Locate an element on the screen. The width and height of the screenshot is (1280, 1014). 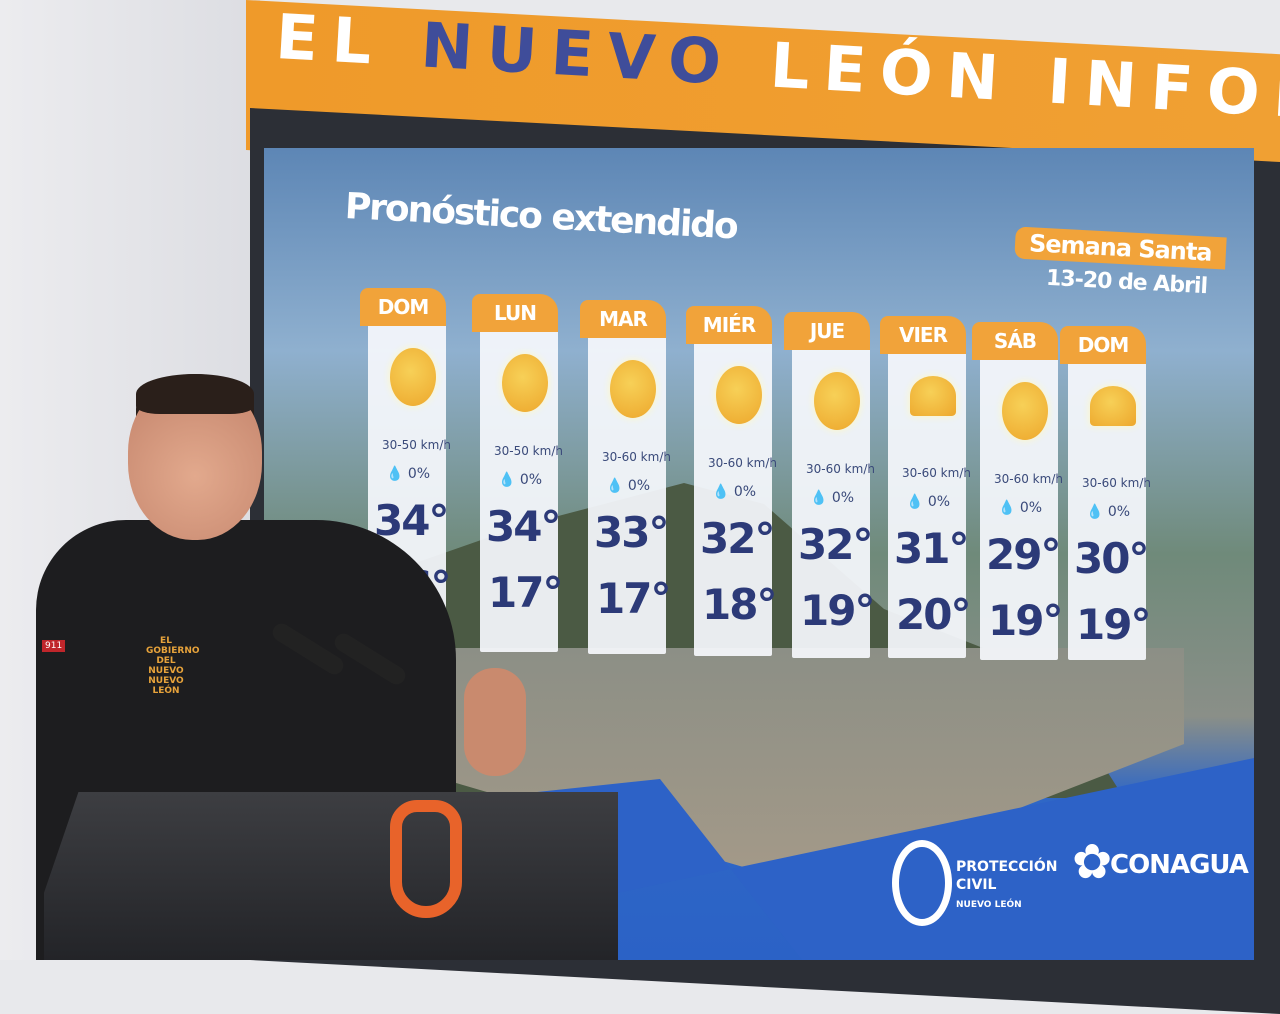
podium is located at coordinates (331, 876).